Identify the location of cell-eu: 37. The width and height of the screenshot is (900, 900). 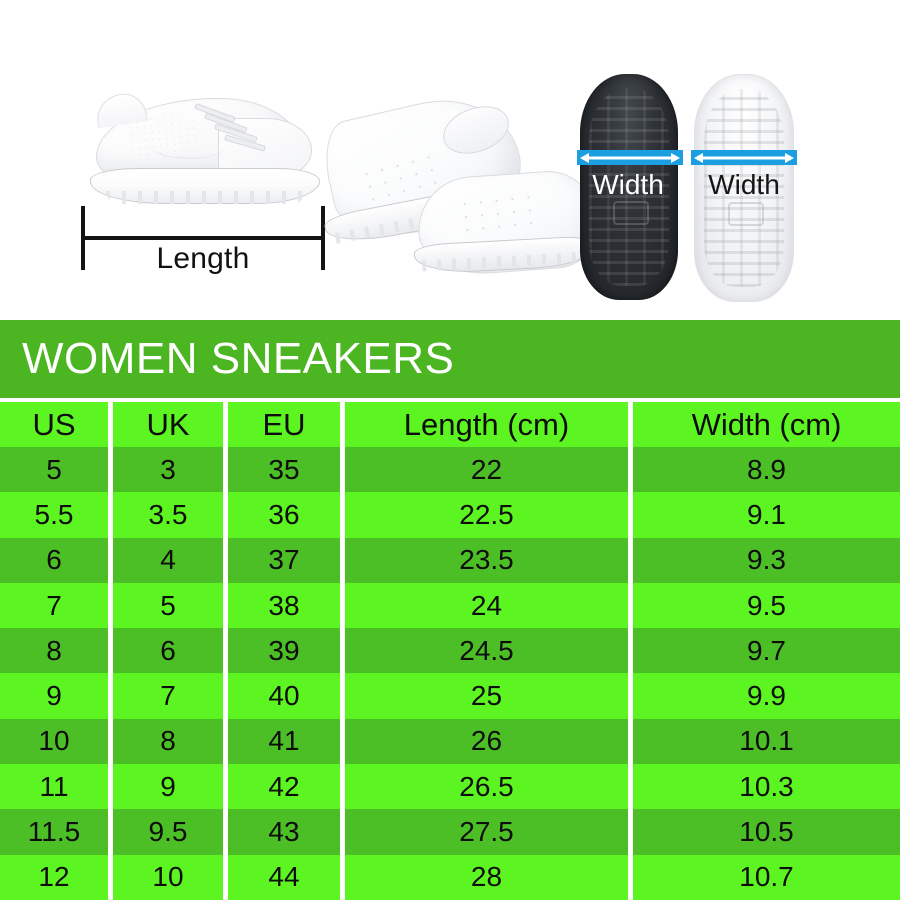
(286, 560).